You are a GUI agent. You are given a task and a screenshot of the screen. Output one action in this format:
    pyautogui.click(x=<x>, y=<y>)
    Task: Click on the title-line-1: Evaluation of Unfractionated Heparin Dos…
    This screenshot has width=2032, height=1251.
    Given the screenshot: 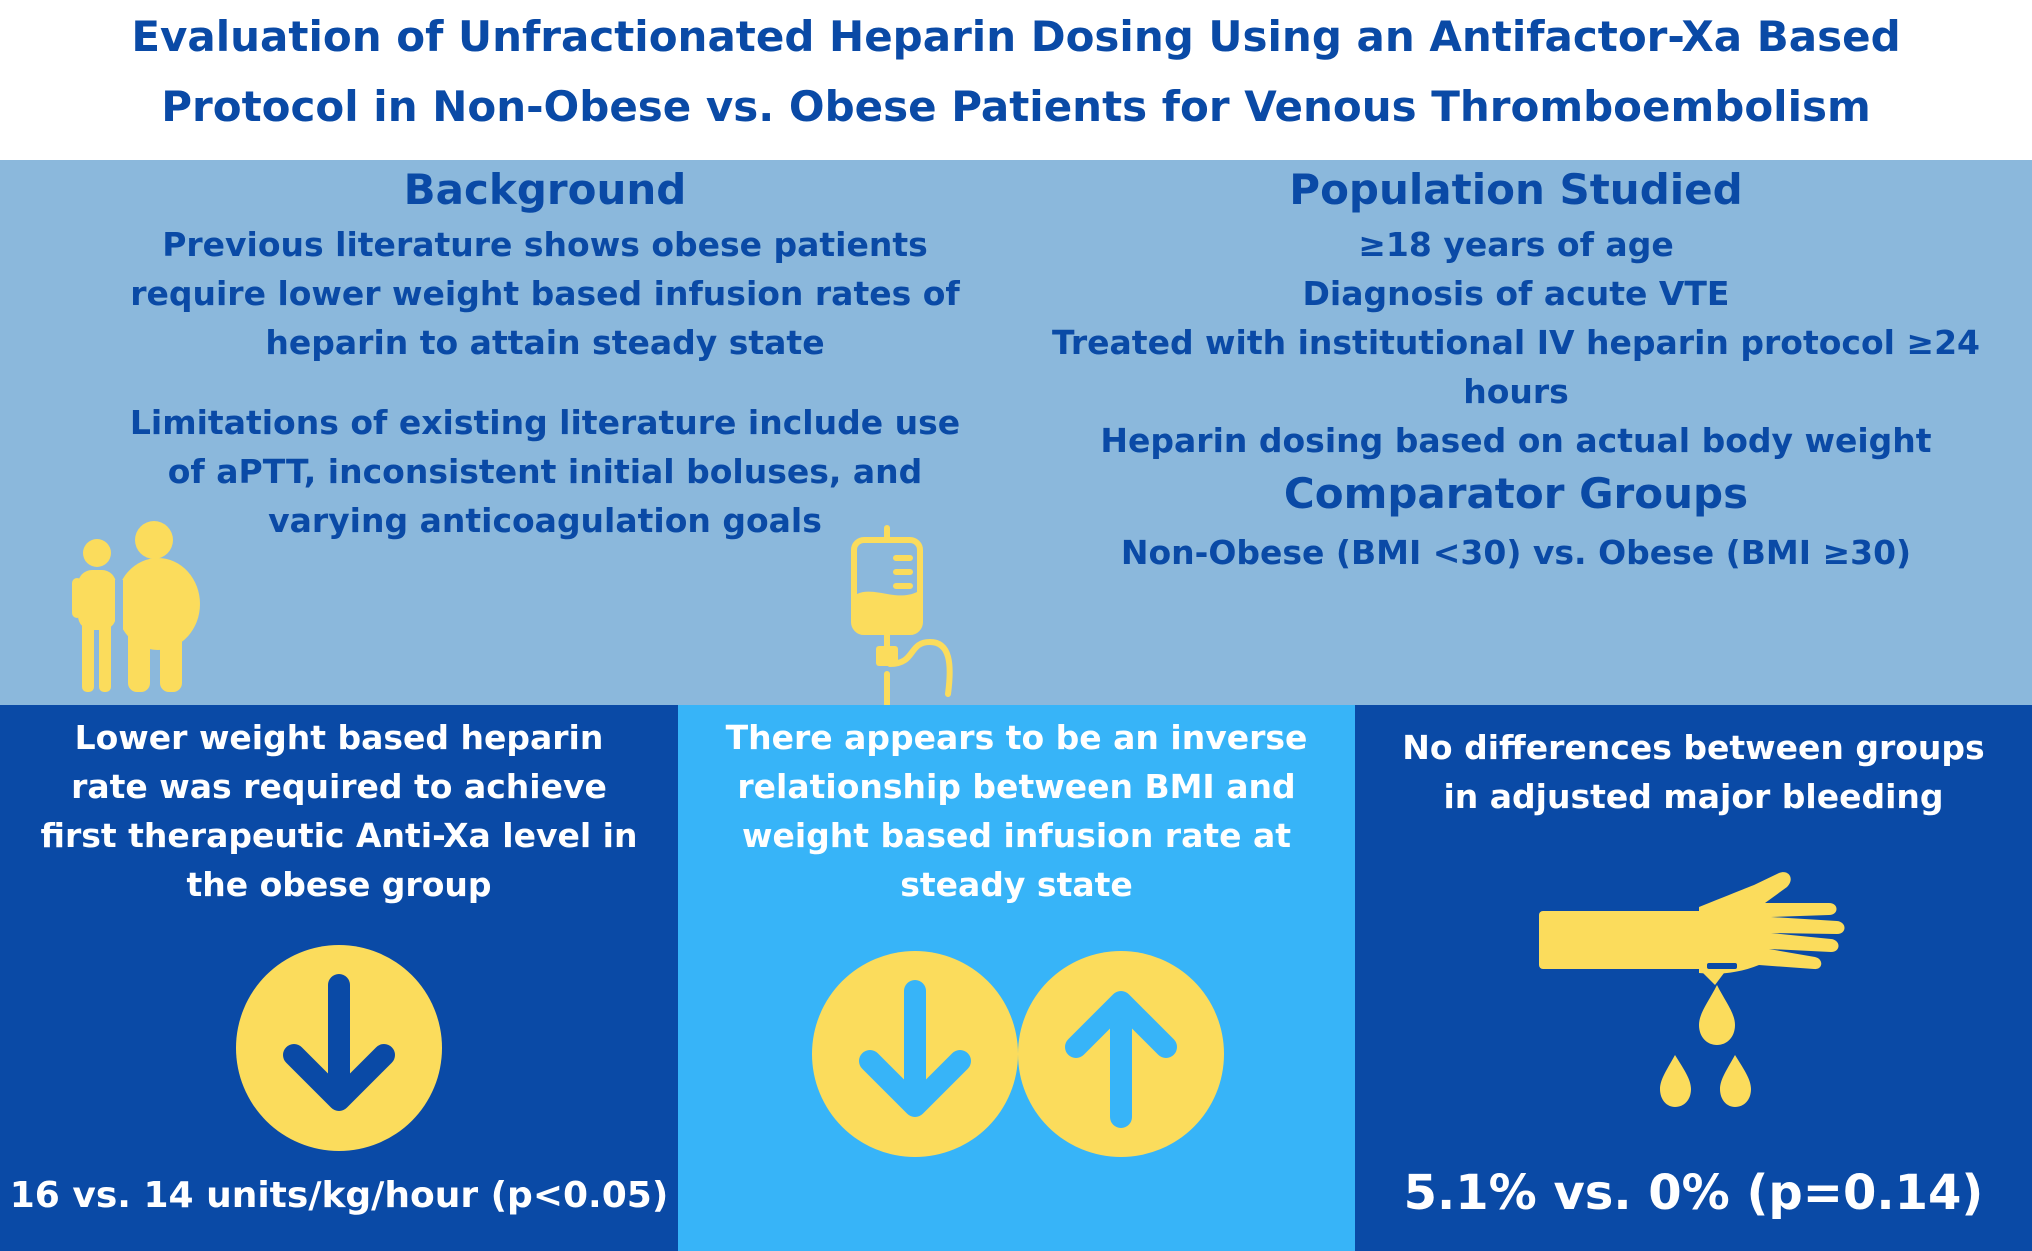 What is the action you would take?
    pyautogui.click(x=1016, y=36)
    